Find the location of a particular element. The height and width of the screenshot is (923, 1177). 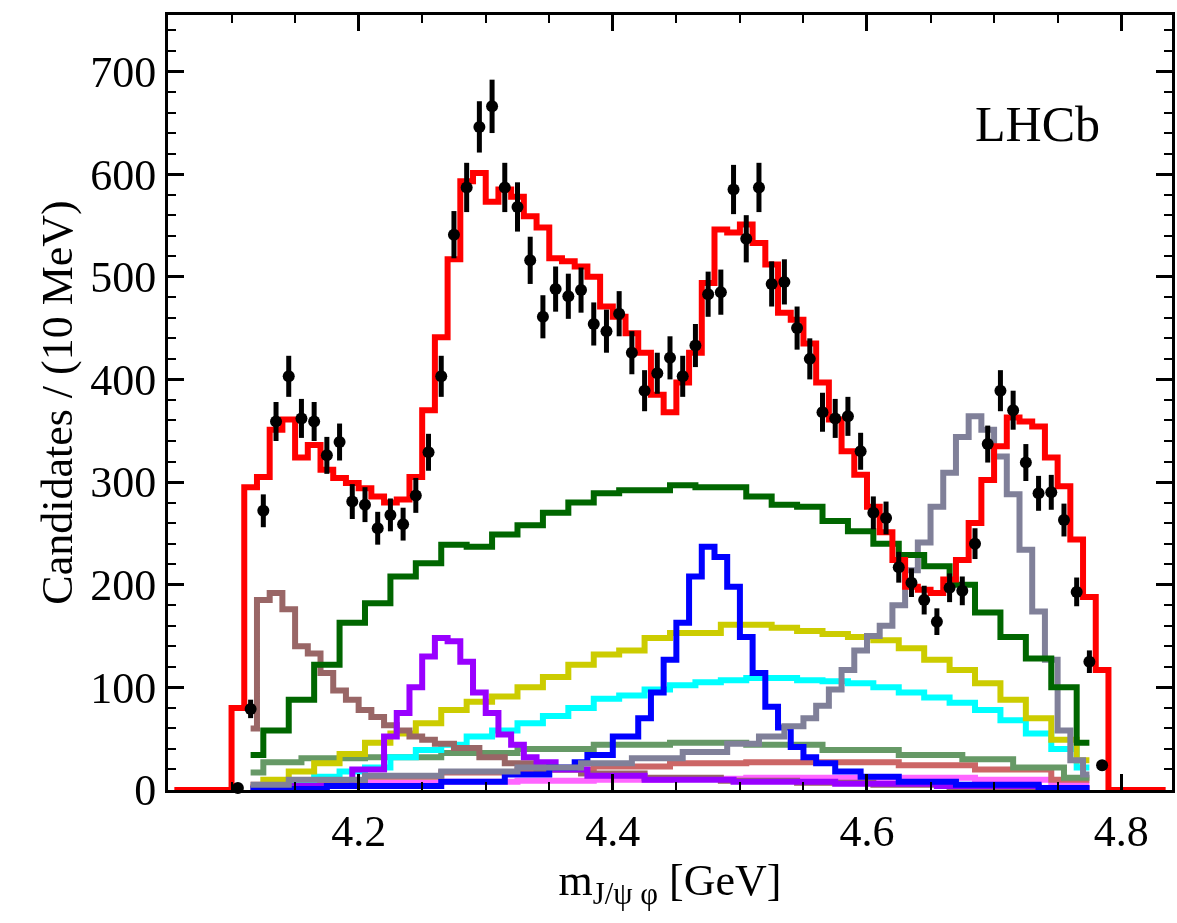

x-tick-label: 4.4 is located at coordinates (613, 831).